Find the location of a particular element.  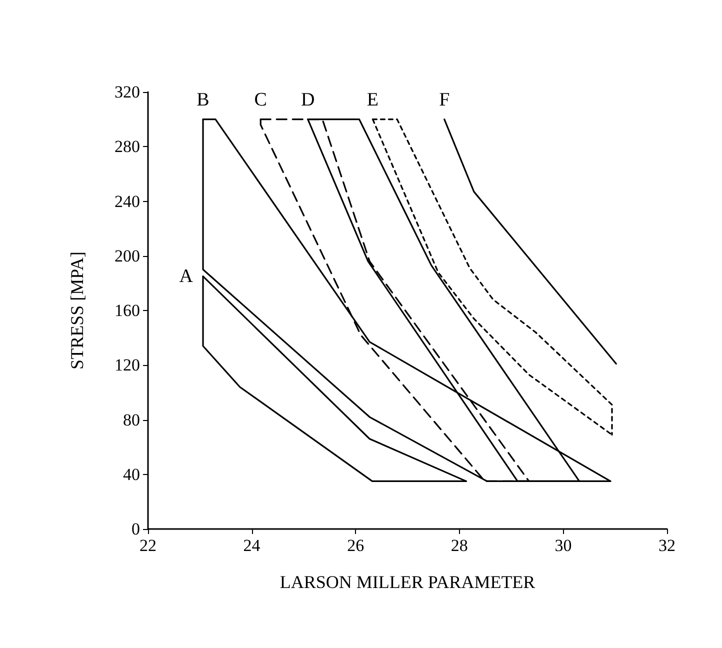

y-tick-label: 200 is located at coordinates (127, 256).